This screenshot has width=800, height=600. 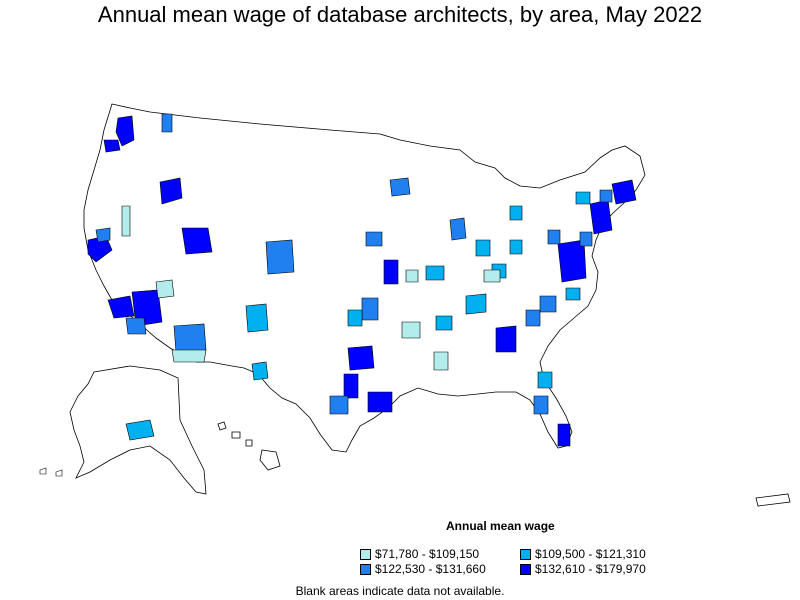 I want to click on area-nashville, so click(x=476, y=304).